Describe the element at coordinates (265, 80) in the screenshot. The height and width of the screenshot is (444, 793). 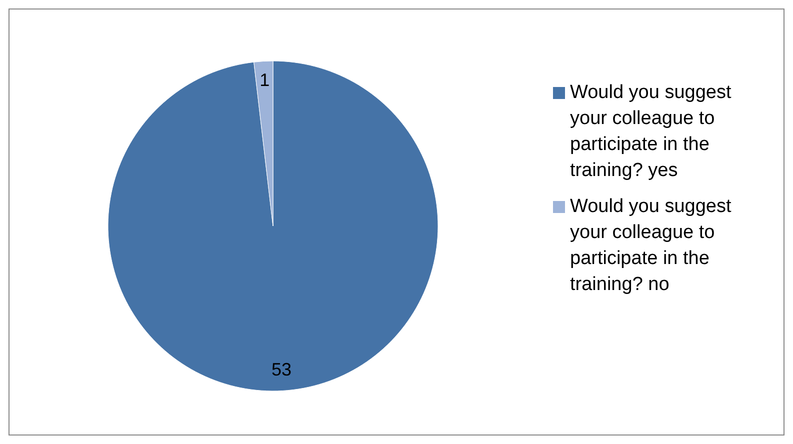
I see `data-label: 1` at that location.